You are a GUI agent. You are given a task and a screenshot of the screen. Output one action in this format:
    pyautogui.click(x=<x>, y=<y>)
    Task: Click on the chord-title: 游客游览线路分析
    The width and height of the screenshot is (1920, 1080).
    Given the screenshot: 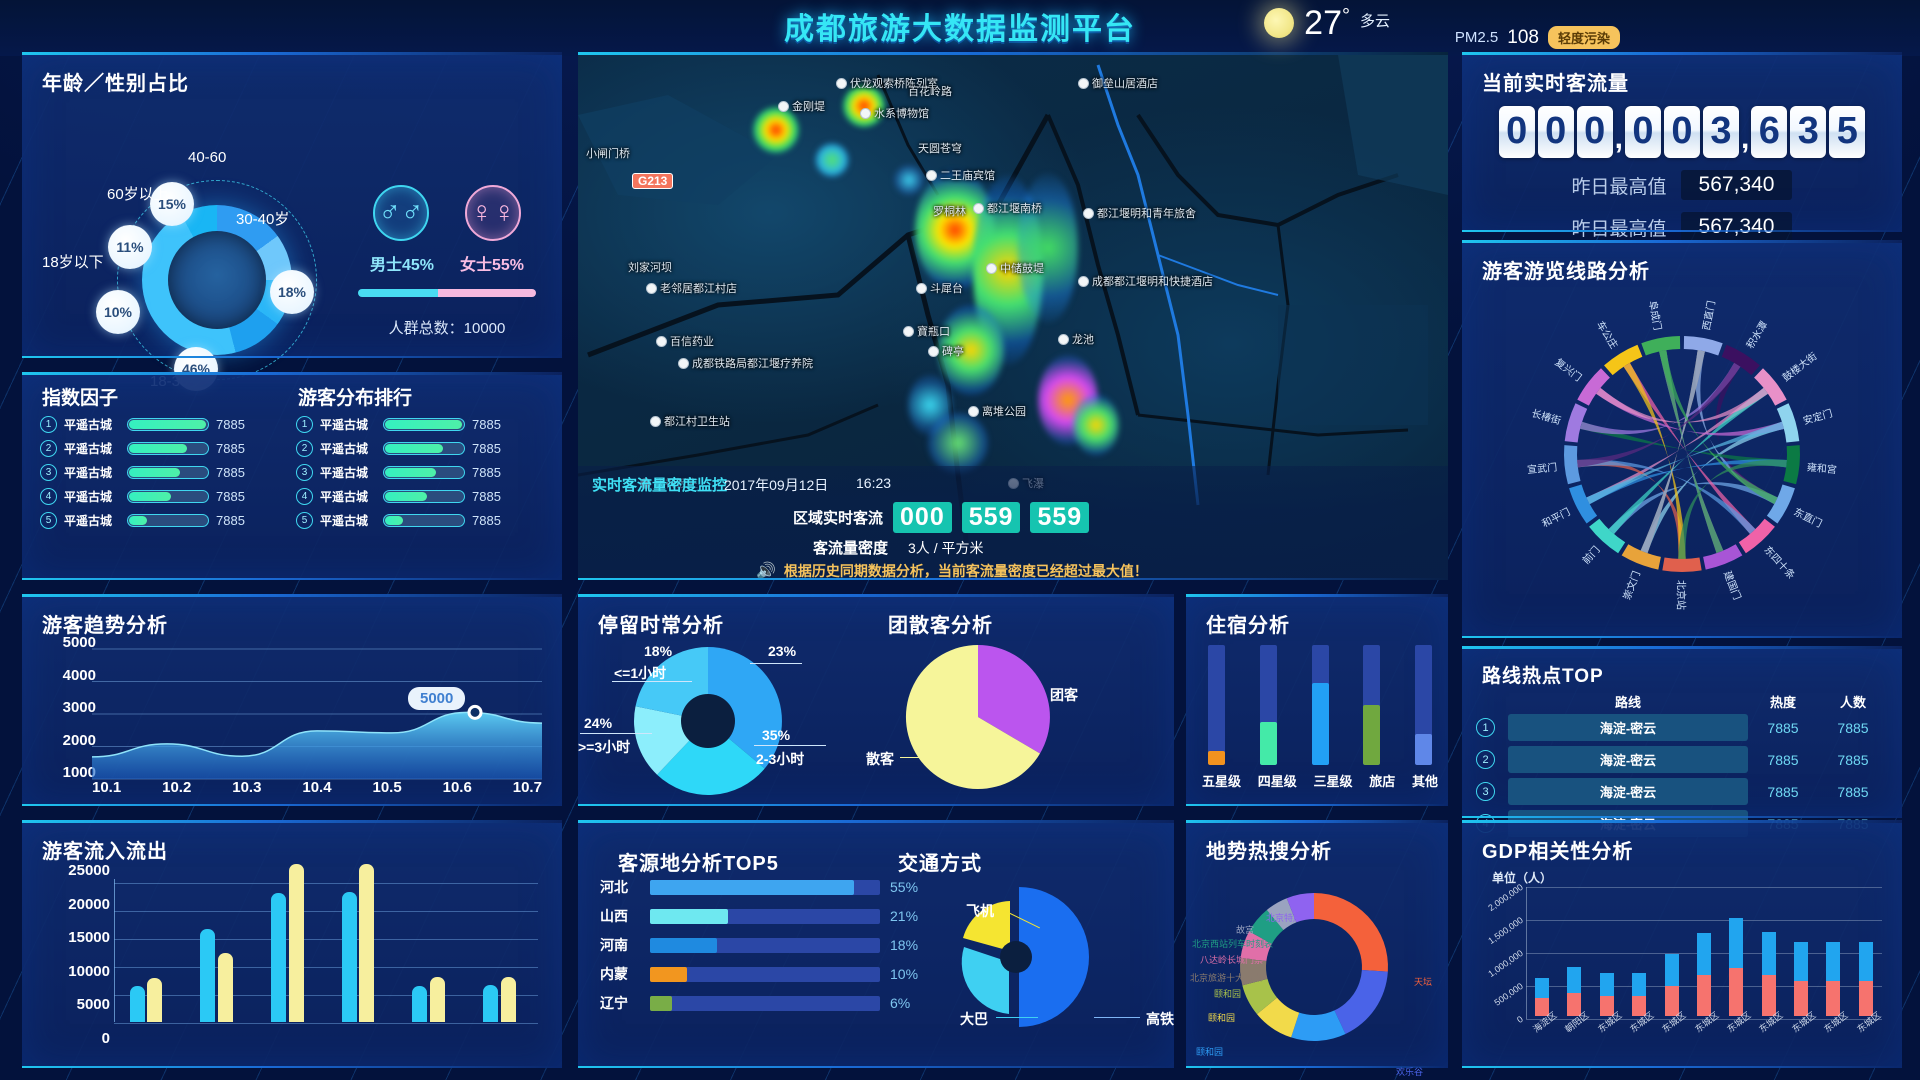 What is the action you would take?
    pyautogui.click(x=1566, y=272)
    